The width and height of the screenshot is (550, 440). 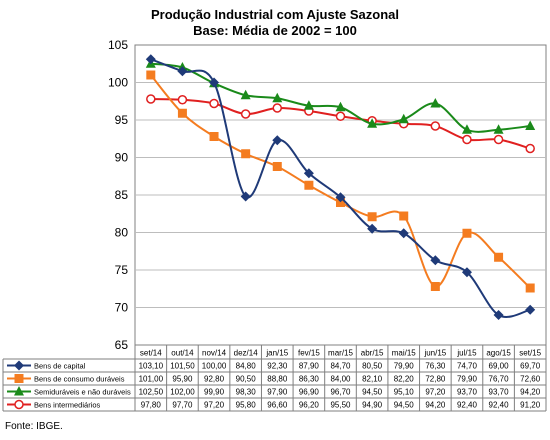 I want to click on data-label: 86,30, so click(x=309, y=379).